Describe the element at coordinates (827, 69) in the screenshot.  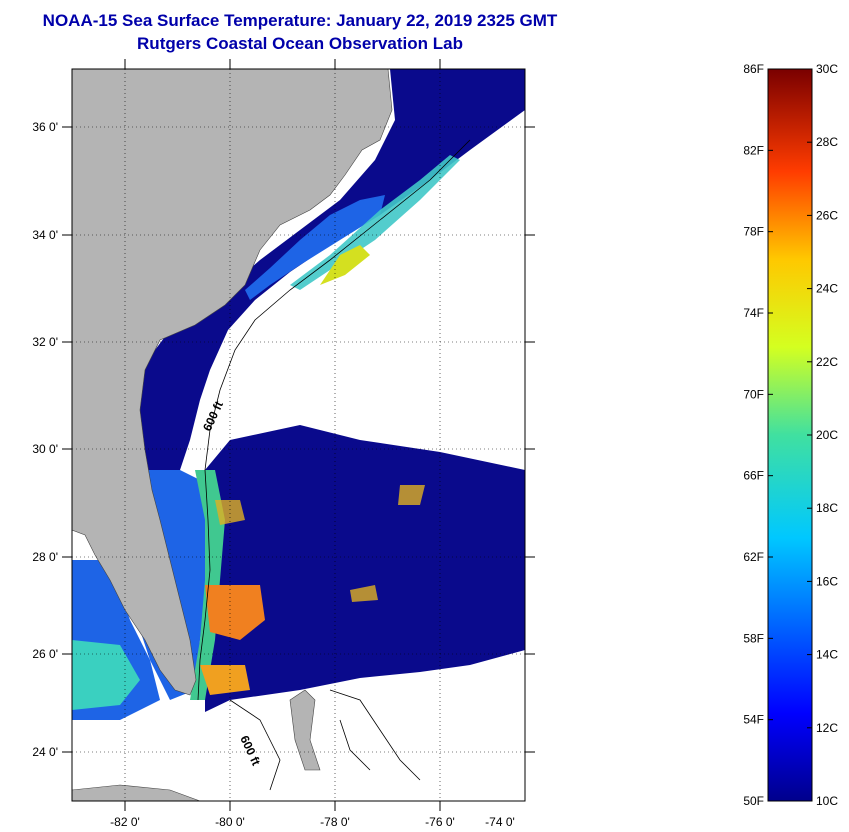
I see `colorbar-c-label: 30C` at that location.